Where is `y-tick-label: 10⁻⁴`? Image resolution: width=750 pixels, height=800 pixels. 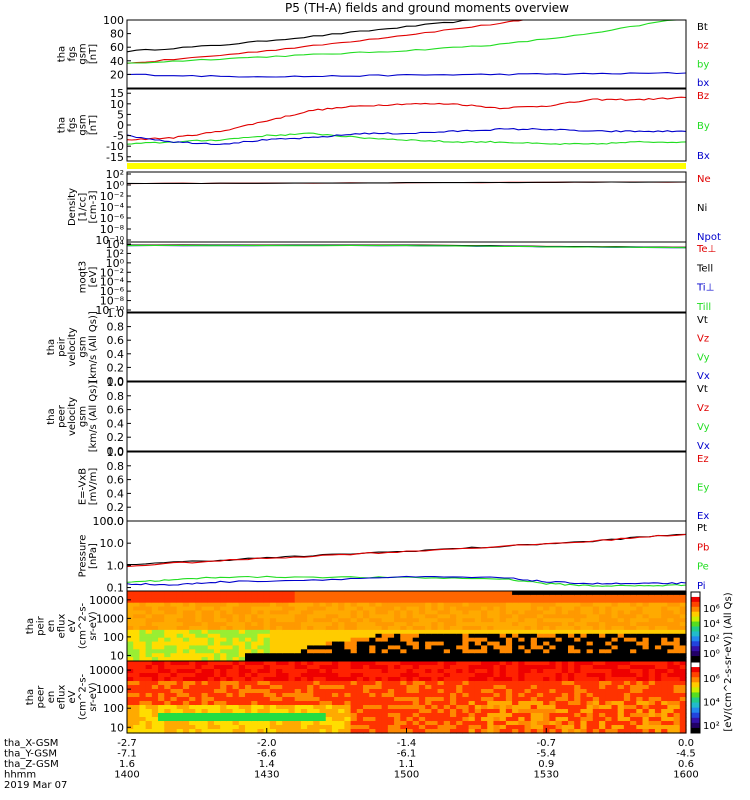
y-tick-label: 10⁻⁴ is located at coordinates (112, 207).